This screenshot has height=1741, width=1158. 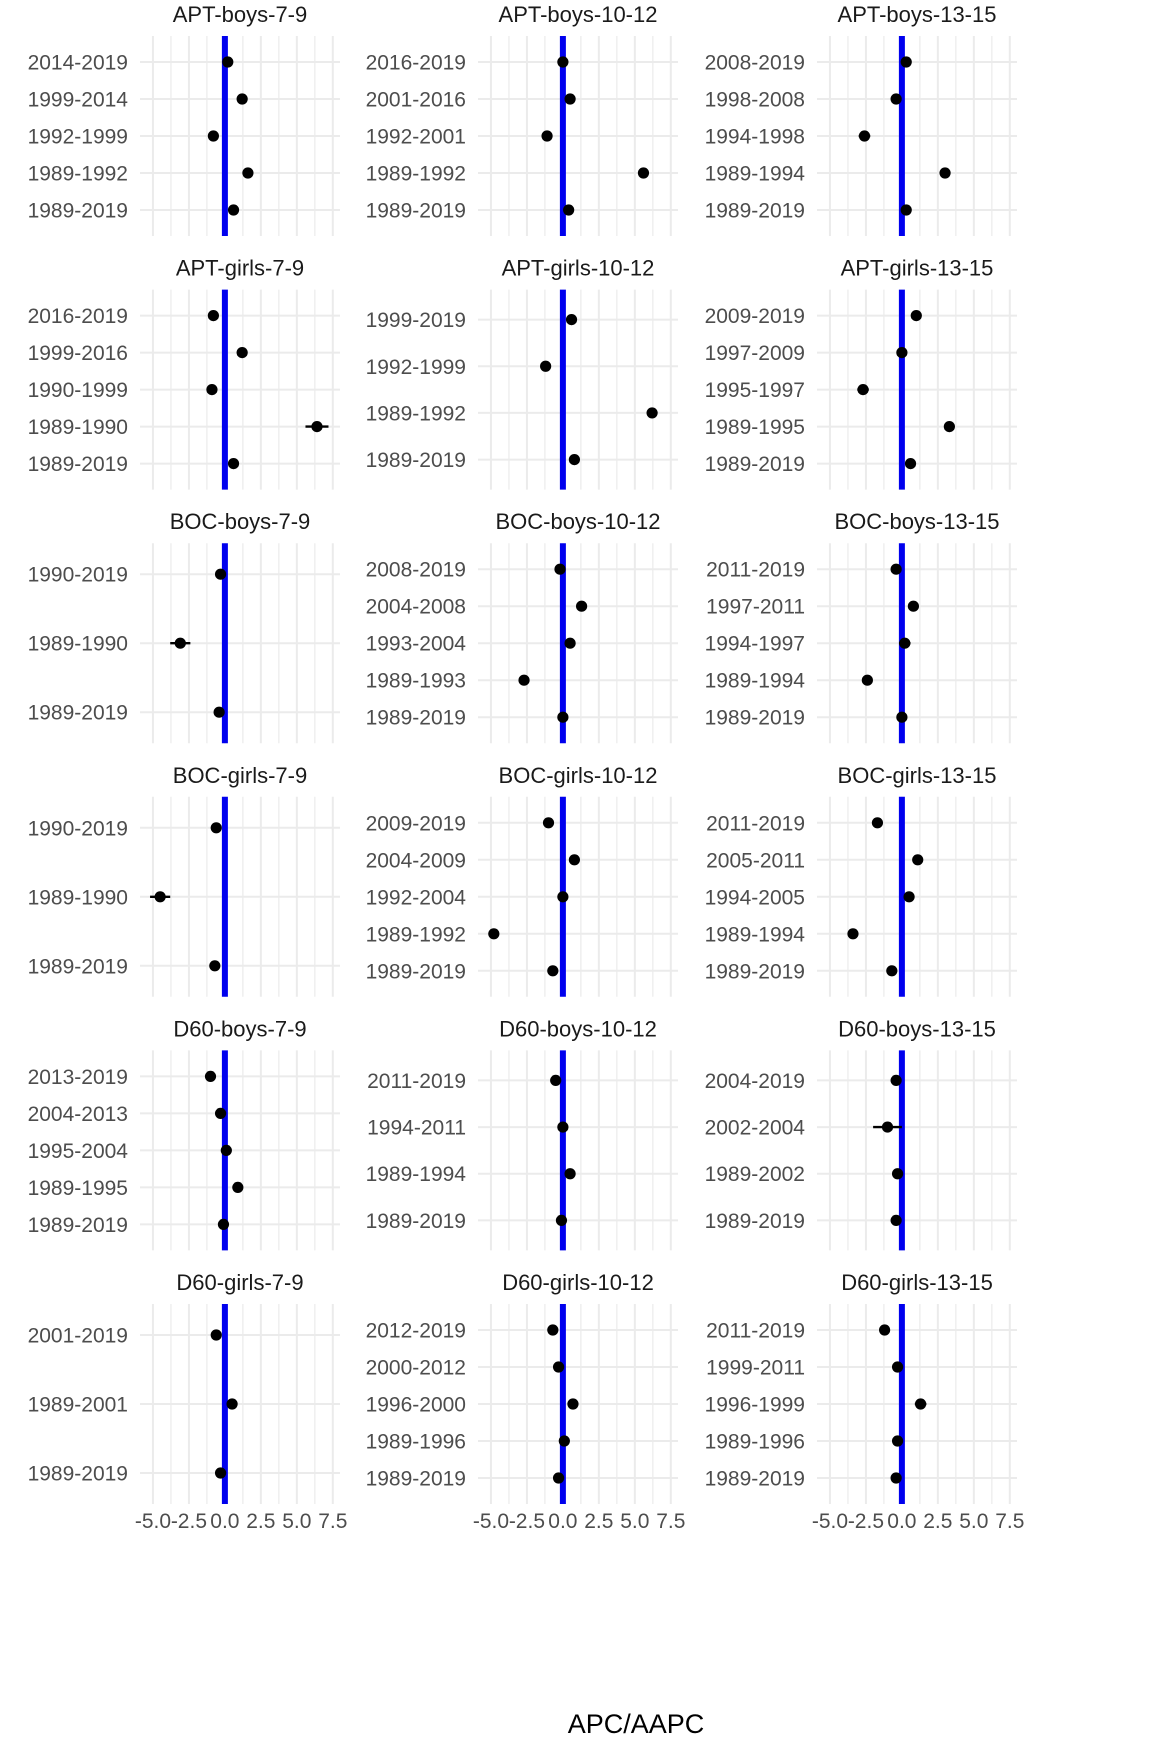 I want to click on y-tick-label: 1999-2016, so click(x=78, y=353).